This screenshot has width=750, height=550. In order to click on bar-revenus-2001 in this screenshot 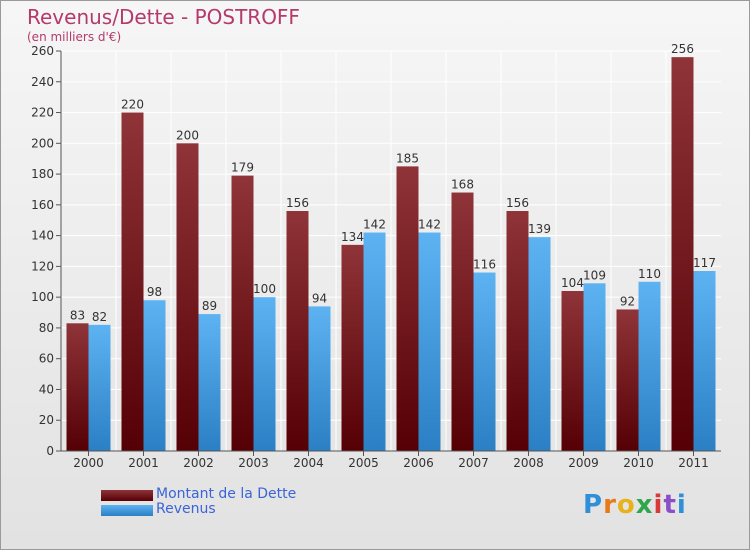, I will do `click(154, 375)`.